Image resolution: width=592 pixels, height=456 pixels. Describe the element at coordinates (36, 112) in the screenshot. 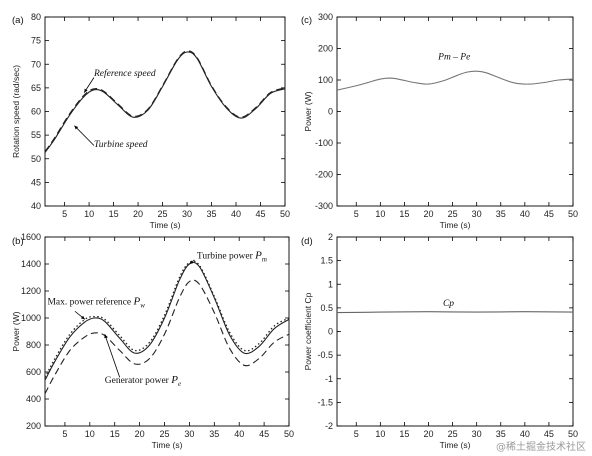

I see `y-tick-label: 60` at that location.